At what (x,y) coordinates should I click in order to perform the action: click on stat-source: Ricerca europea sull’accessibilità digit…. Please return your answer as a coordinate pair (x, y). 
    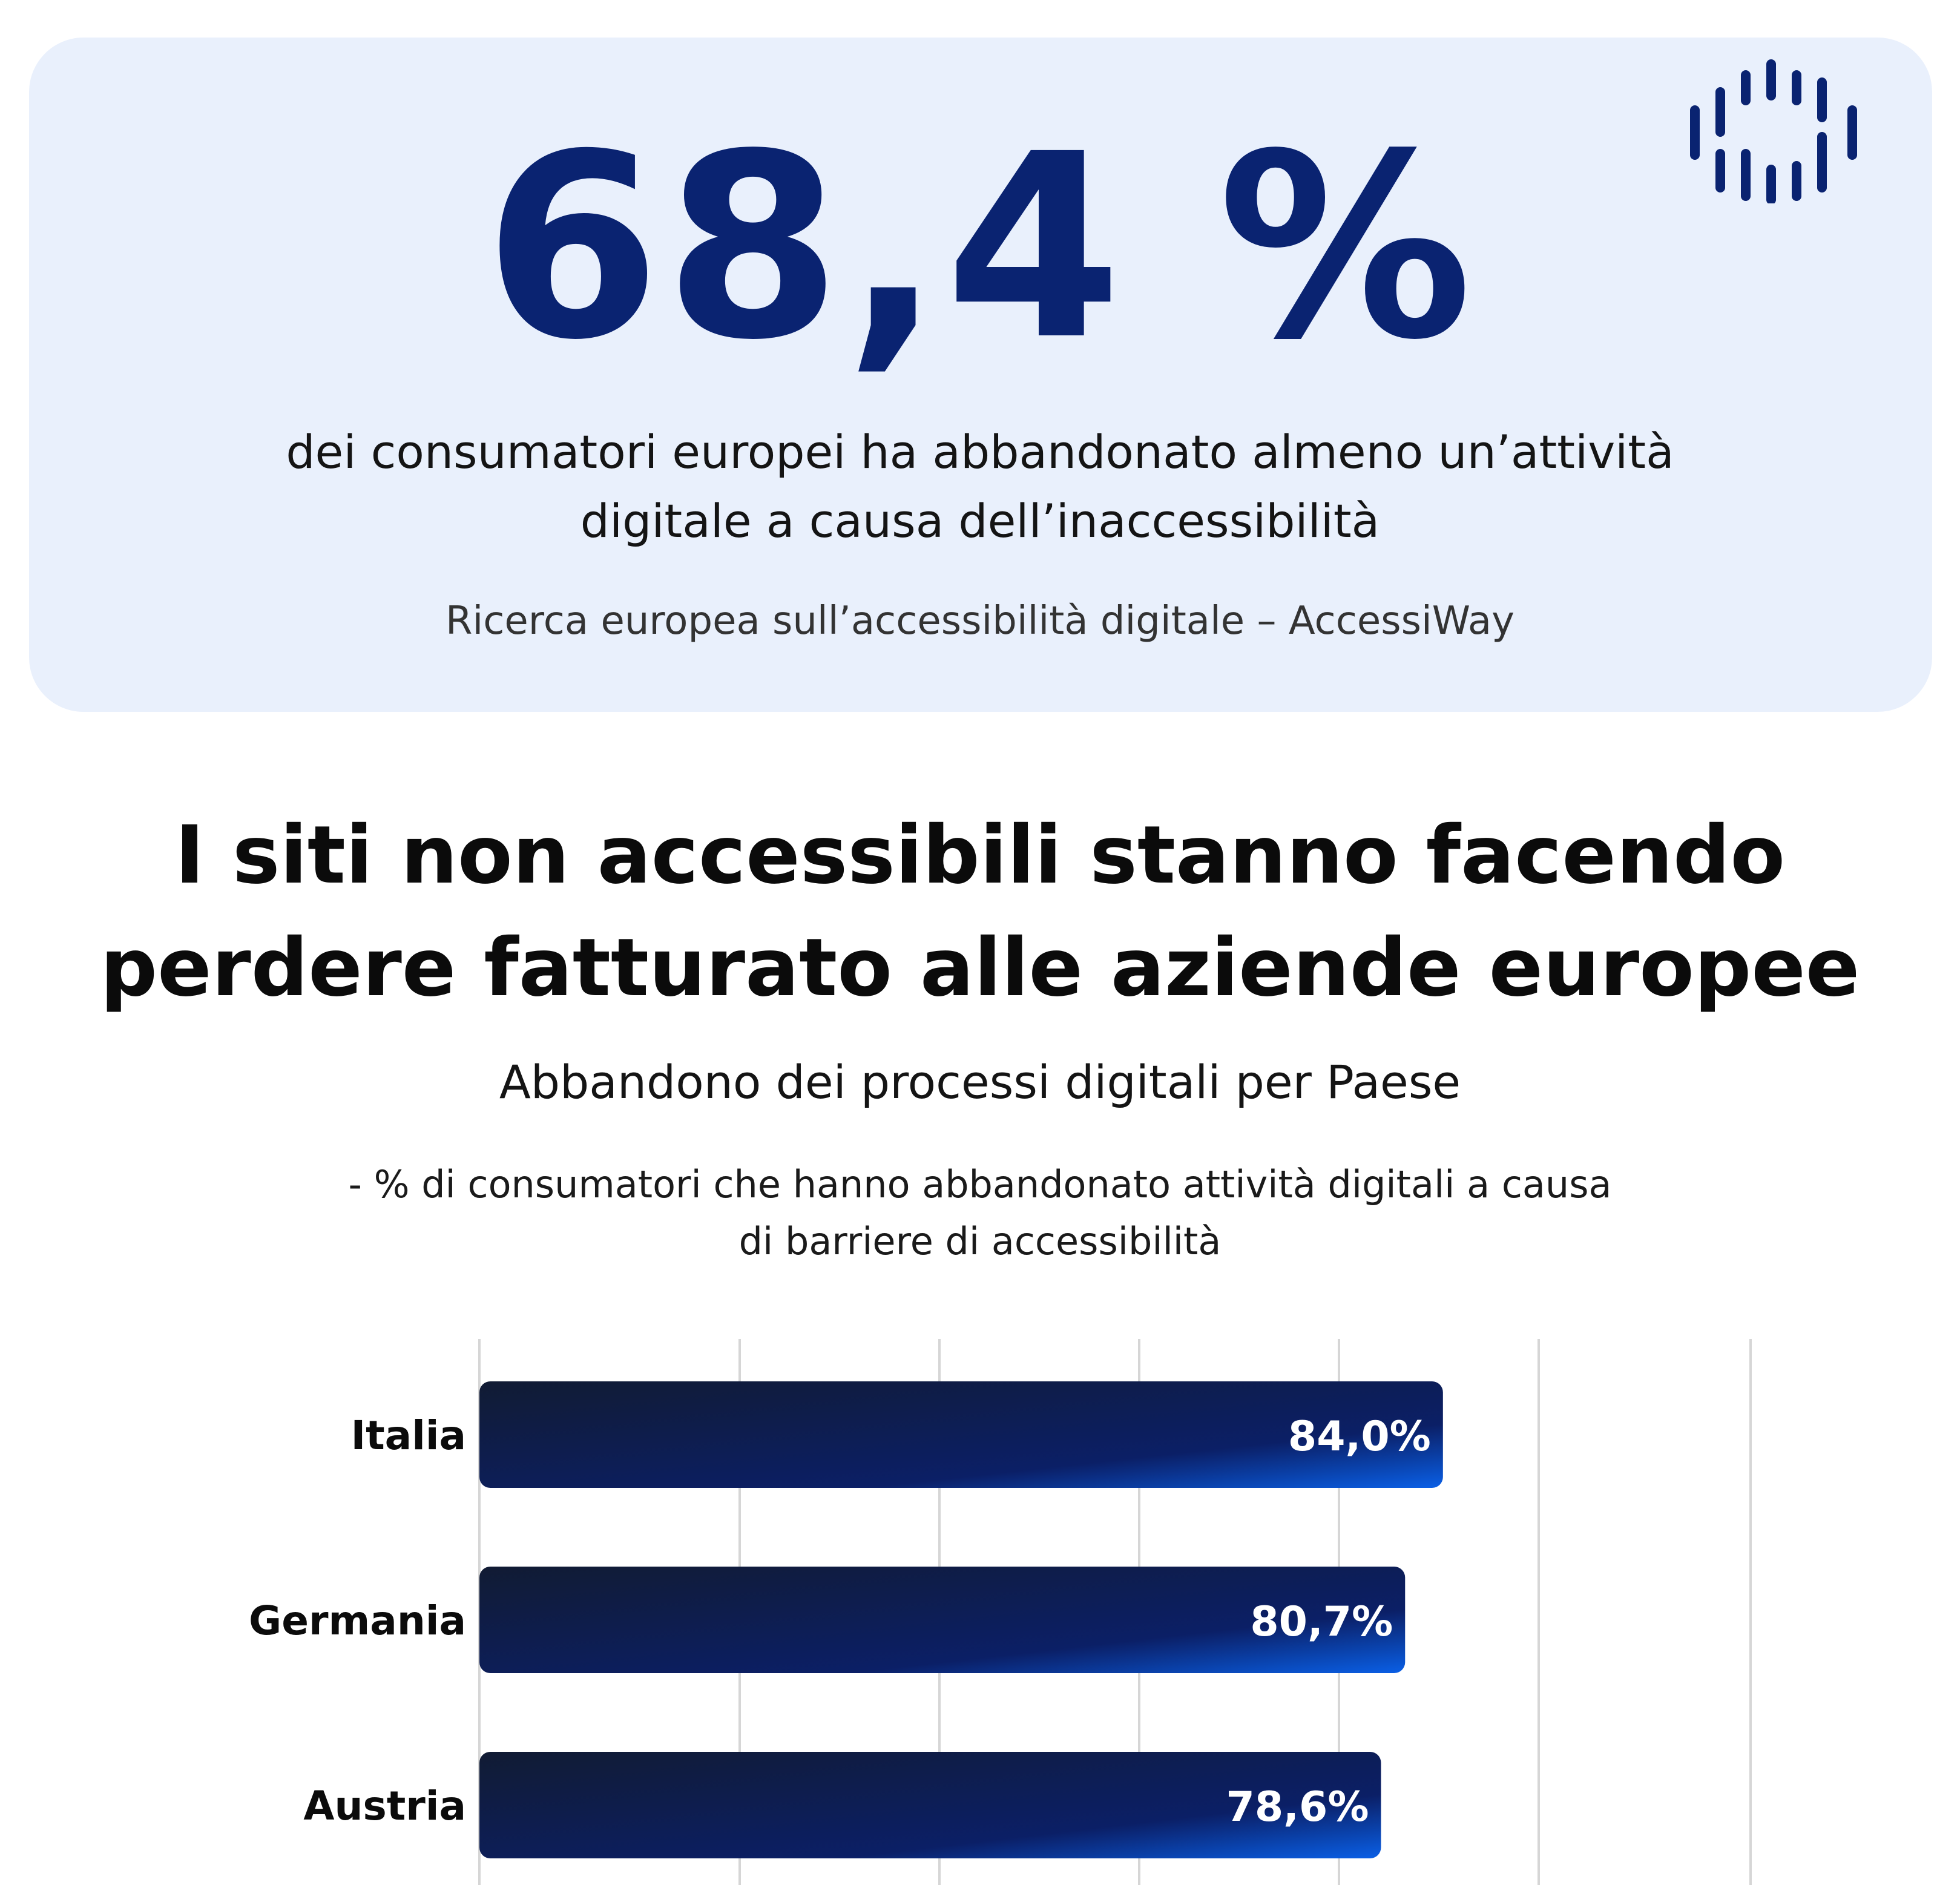
    Looking at the image, I should click on (980, 621).